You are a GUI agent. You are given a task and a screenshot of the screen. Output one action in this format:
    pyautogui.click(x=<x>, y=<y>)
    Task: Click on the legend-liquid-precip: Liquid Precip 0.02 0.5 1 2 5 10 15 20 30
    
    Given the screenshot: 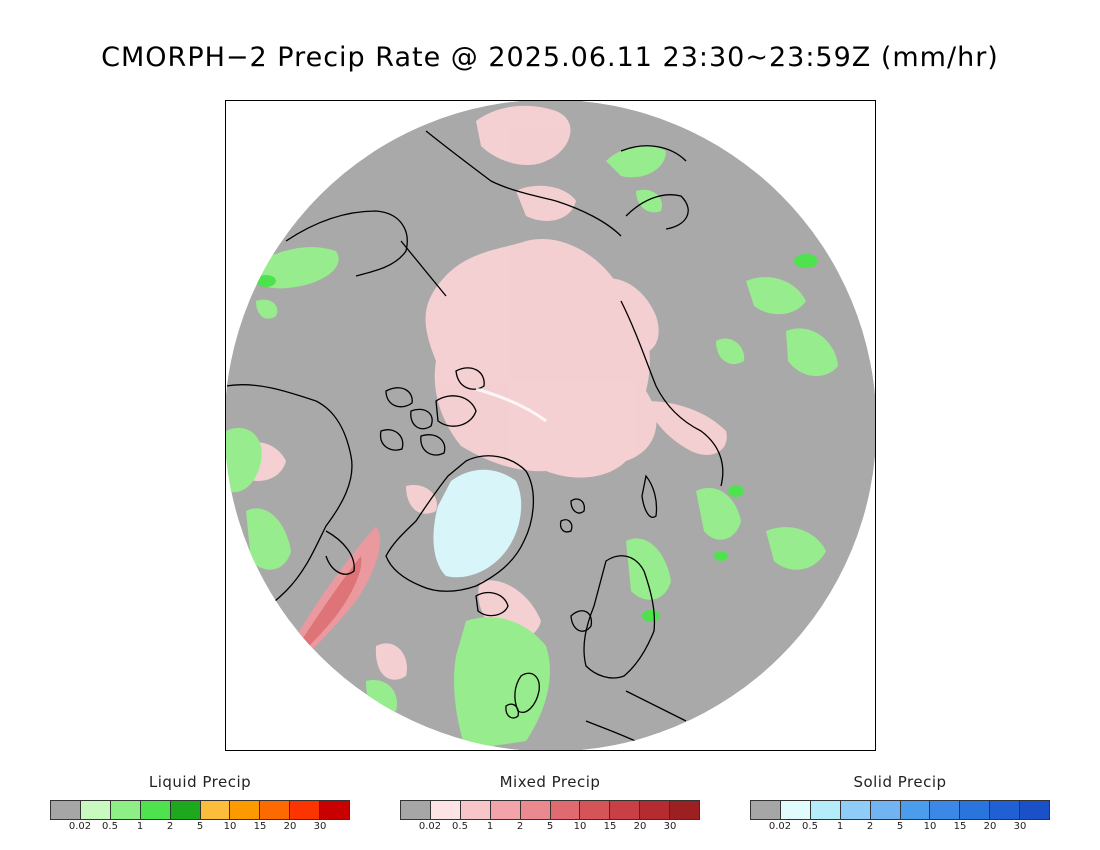 What is the action you would take?
    pyautogui.click(x=200, y=803)
    